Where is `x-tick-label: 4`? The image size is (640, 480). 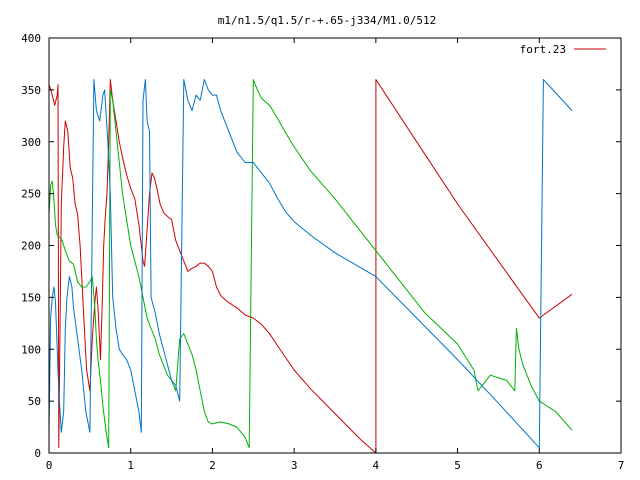 x-tick-label: 4 is located at coordinates (376, 465).